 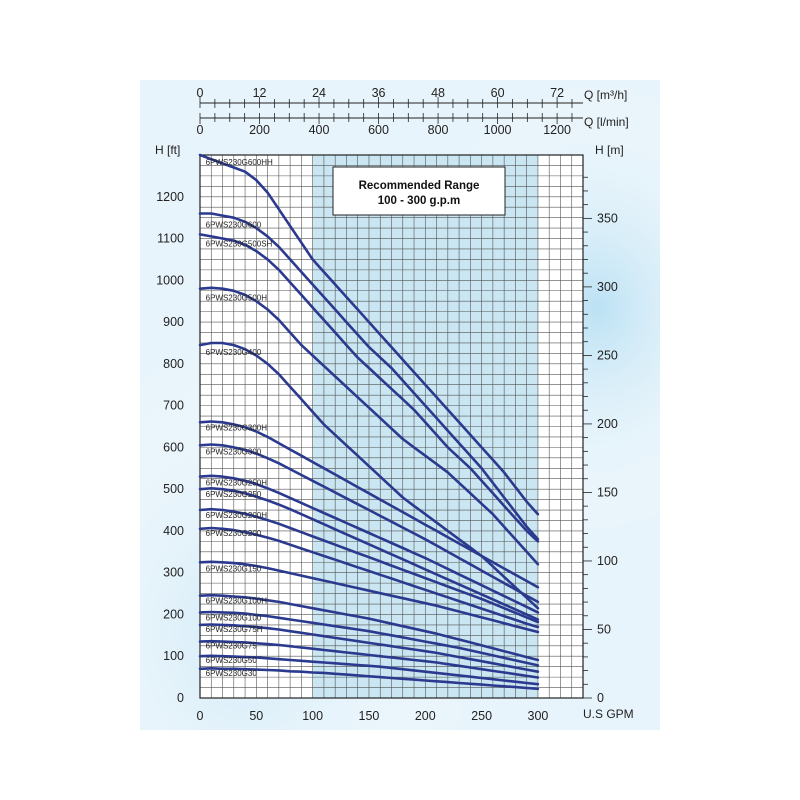 What do you see at coordinates (607, 355) in the screenshot?
I see `y2-tick-label: 250` at bounding box center [607, 355].